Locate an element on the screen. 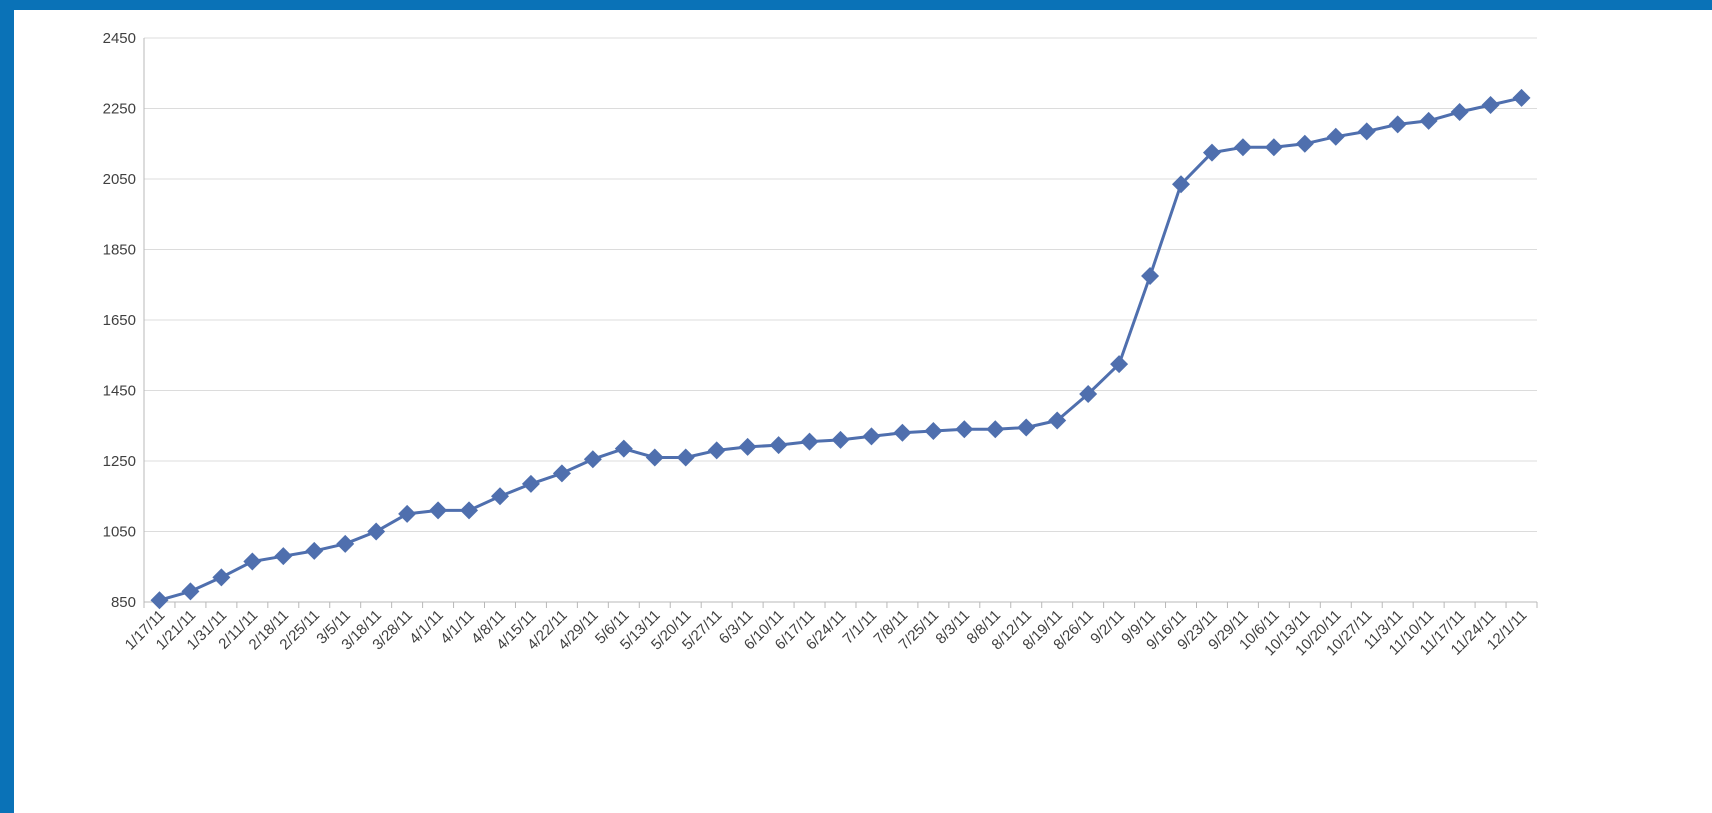  y-tick-label-1850: 1850 is located at coordinates (119, 250).